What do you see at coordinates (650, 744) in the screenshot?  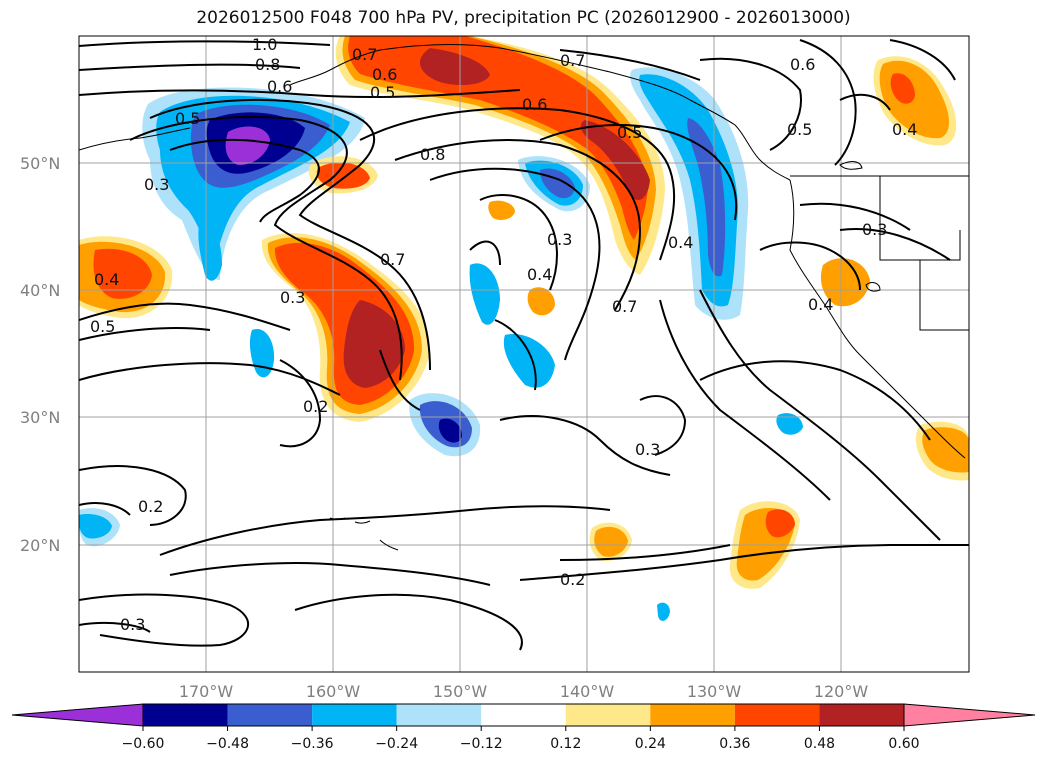 I see `colorbar-tick-label: 0.24` at bounding box center [650, 744].